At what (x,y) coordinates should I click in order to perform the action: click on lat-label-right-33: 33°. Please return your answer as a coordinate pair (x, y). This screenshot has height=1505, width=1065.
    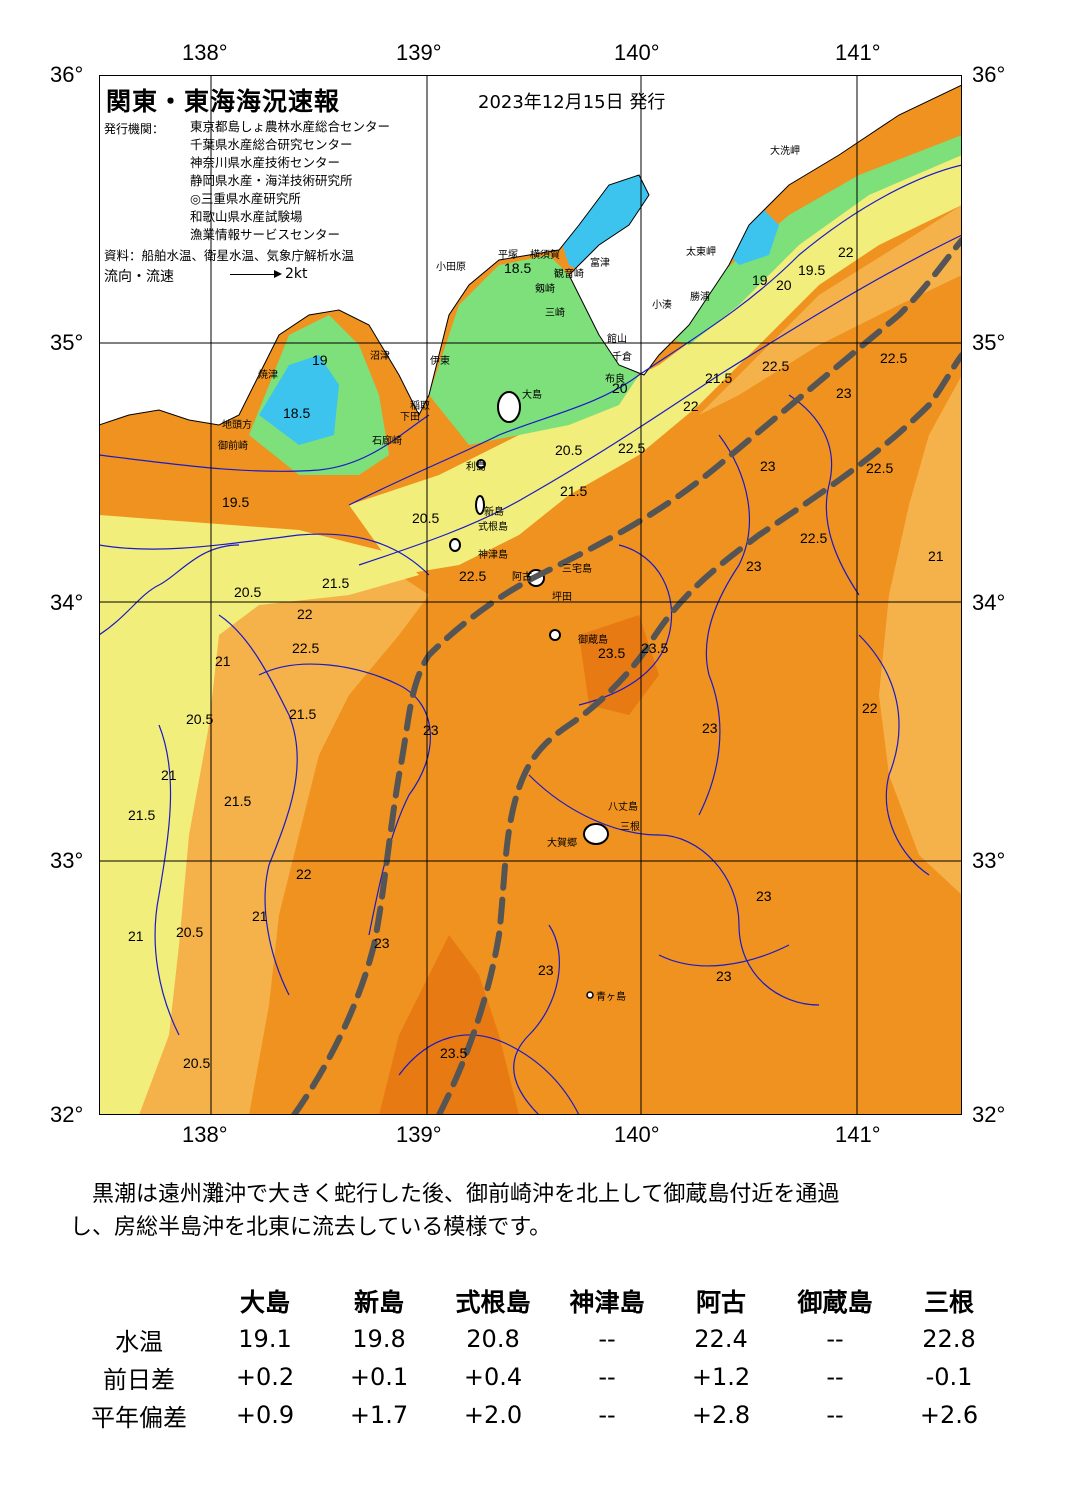
    Looking at the image, I should click on (989, 860).